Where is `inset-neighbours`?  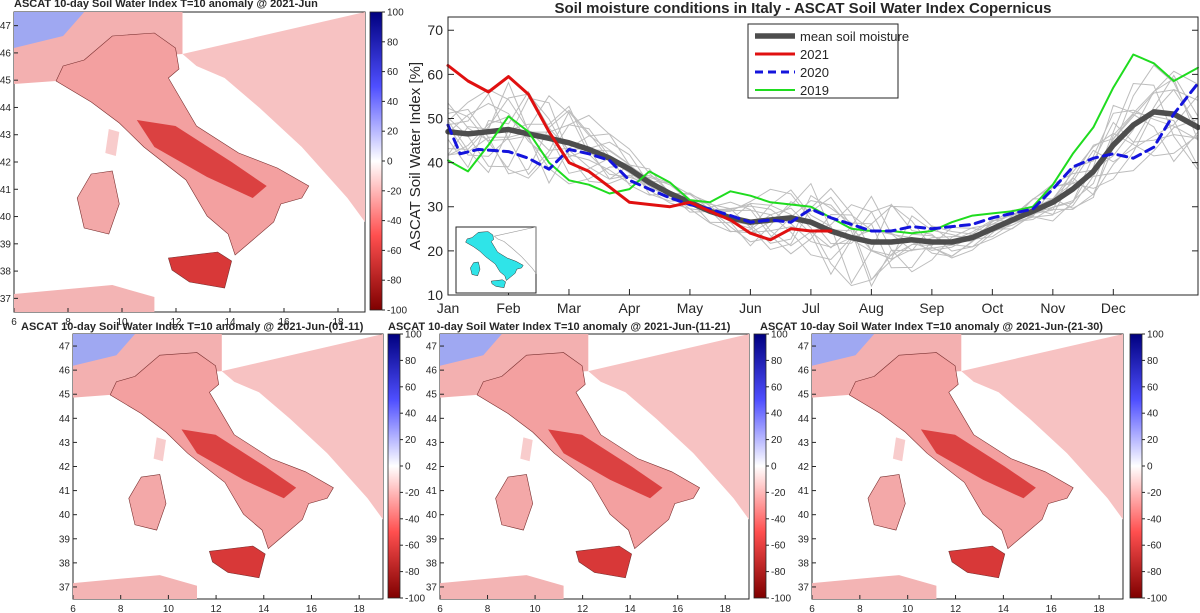 inset-neighbours is located at coordinates (515, 250).